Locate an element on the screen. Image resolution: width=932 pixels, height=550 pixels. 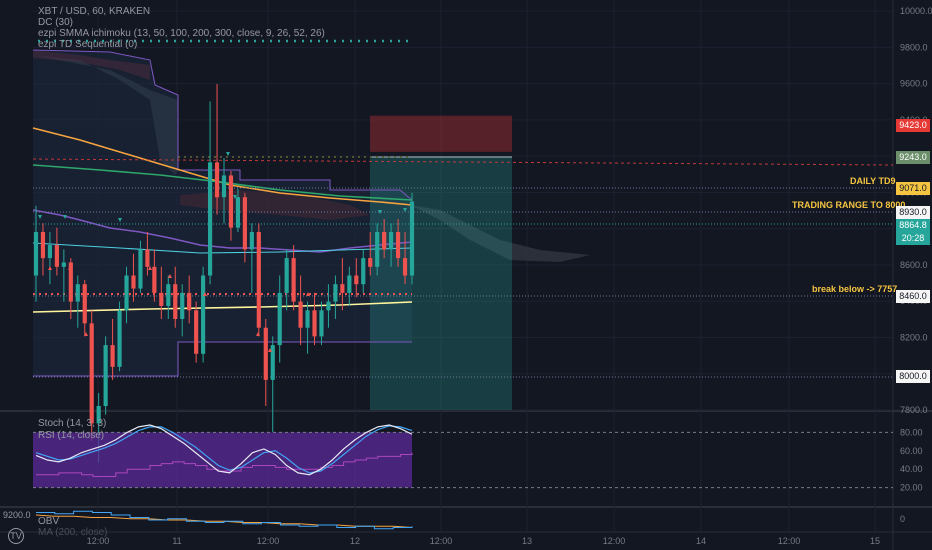
y-tick-label: 10000.0 is located at coordinates (916, 11).